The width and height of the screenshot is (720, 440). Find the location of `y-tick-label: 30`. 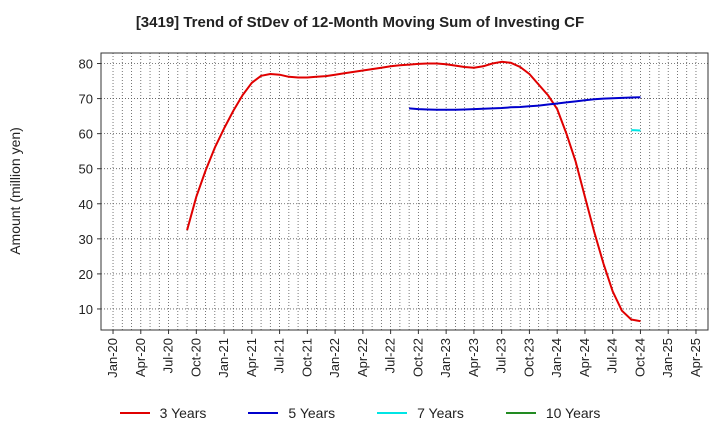

y-tick-label: 30 is located at coordinates (86, 239).